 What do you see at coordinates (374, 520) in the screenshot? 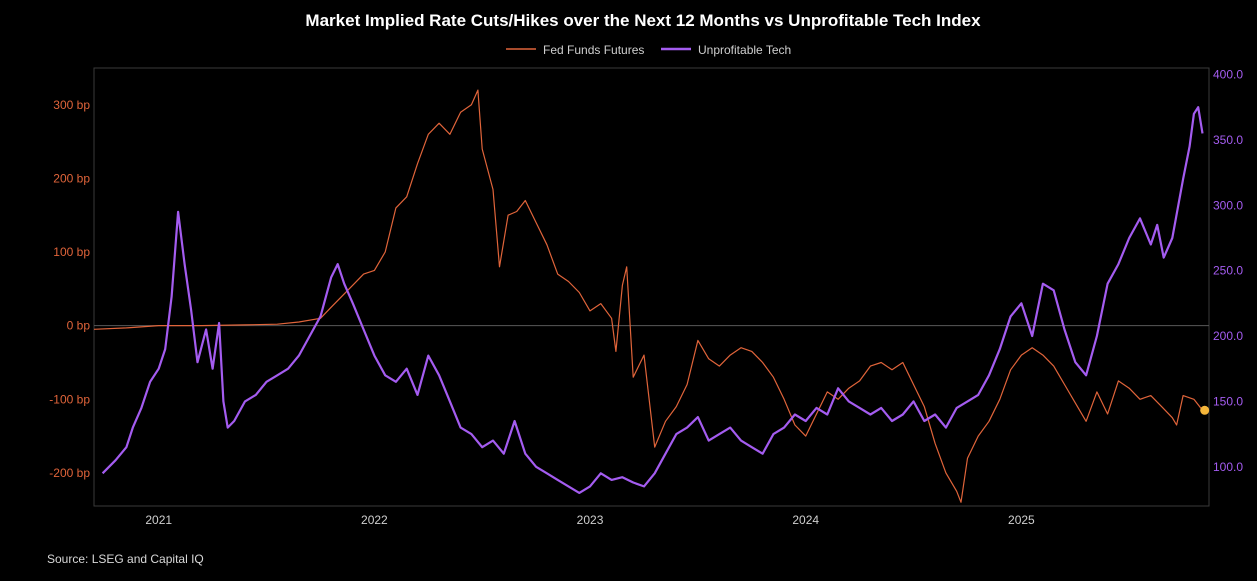
I see `x-tick-label: 2022` at bounding box center [374, 520].